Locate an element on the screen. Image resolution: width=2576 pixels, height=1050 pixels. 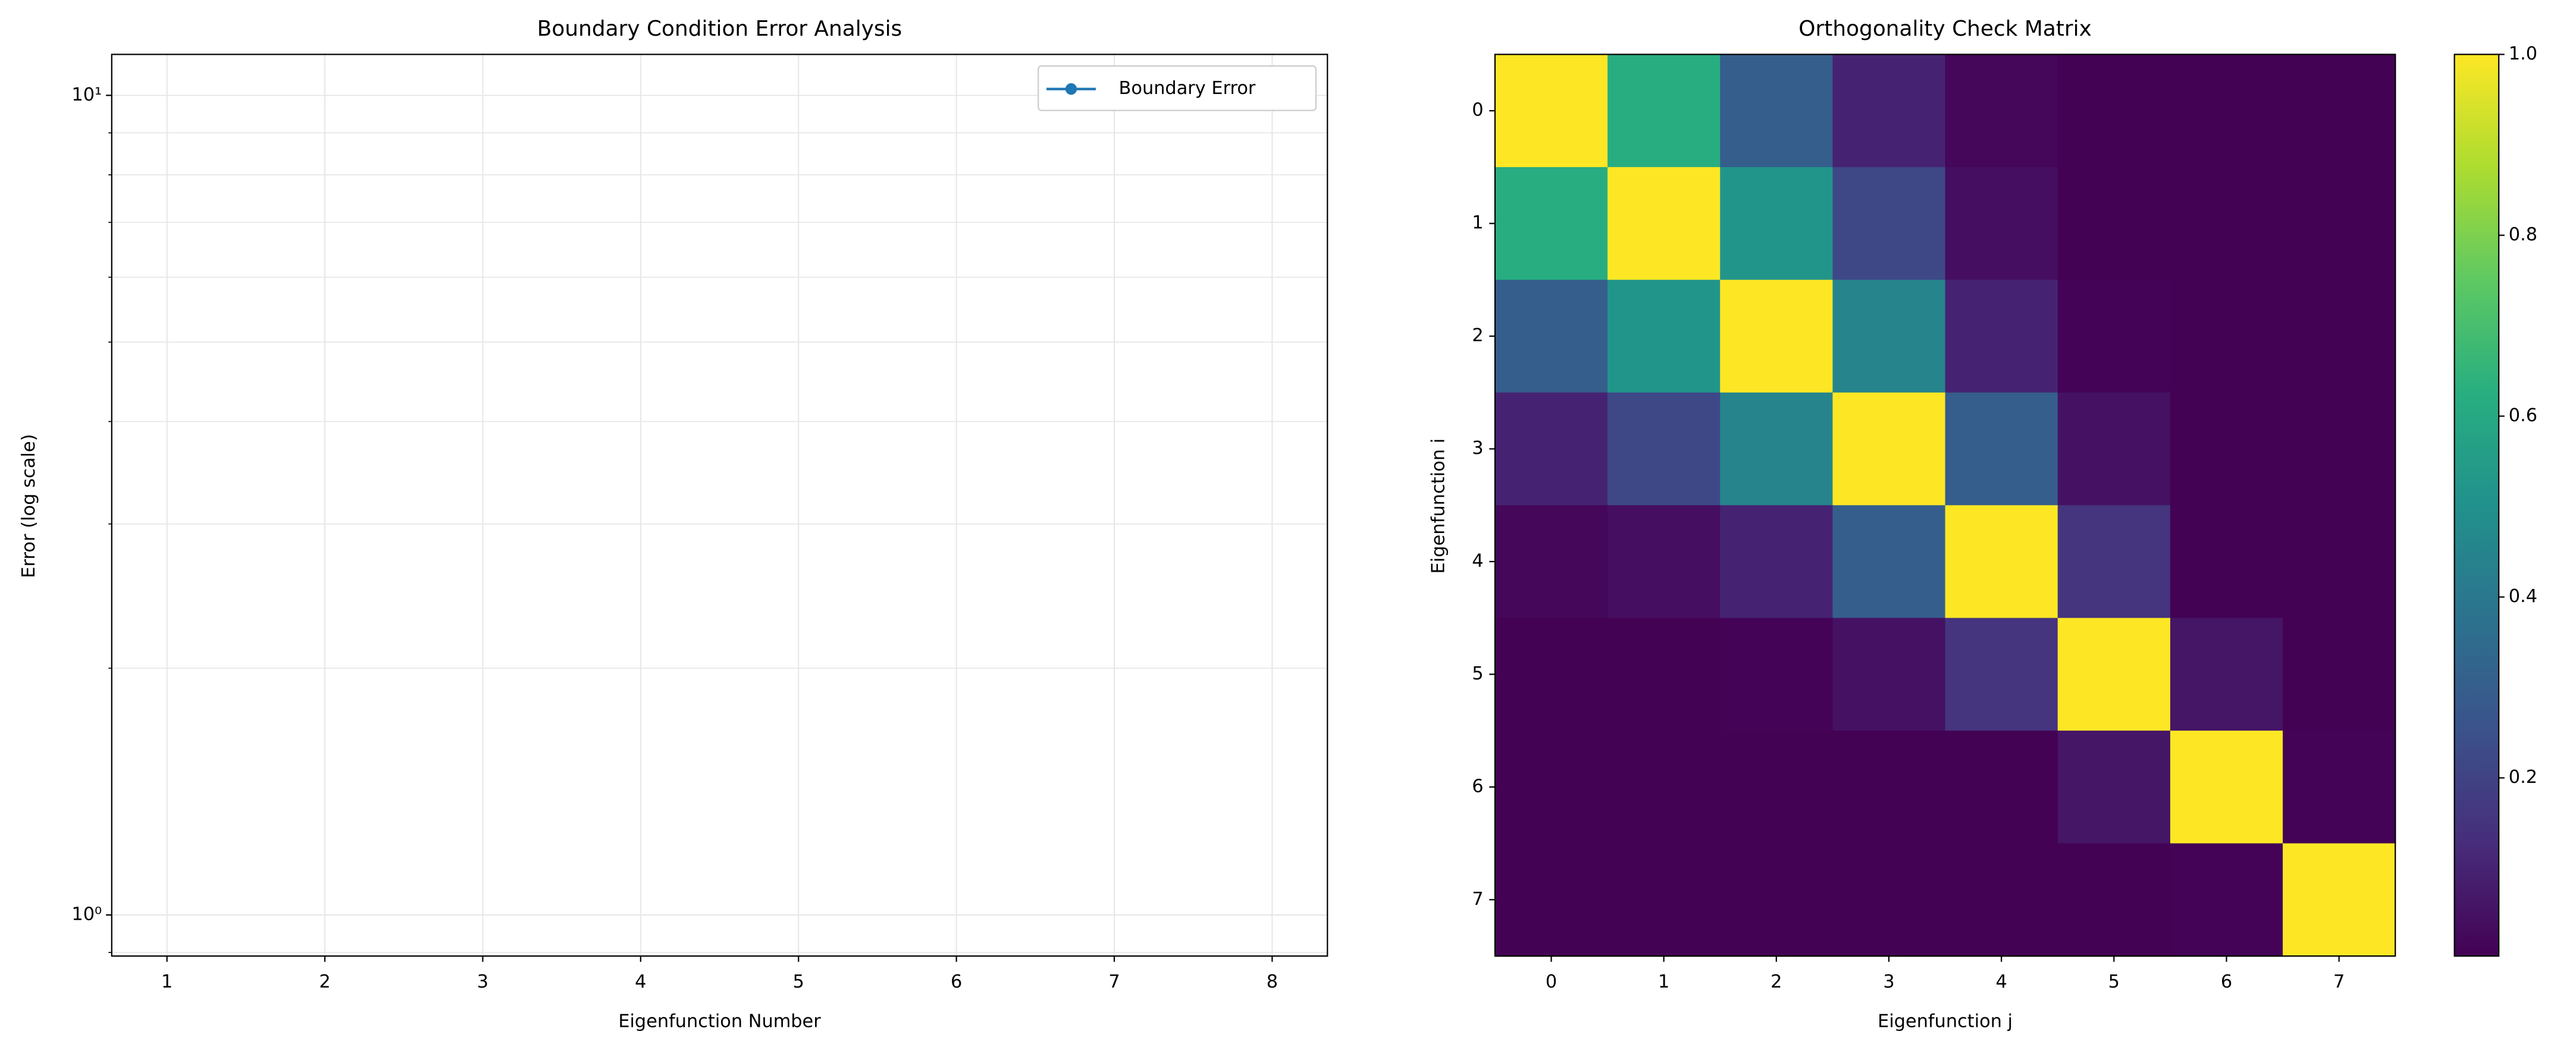
y-tick-label: 5 is located at coordinates (1478, 673).